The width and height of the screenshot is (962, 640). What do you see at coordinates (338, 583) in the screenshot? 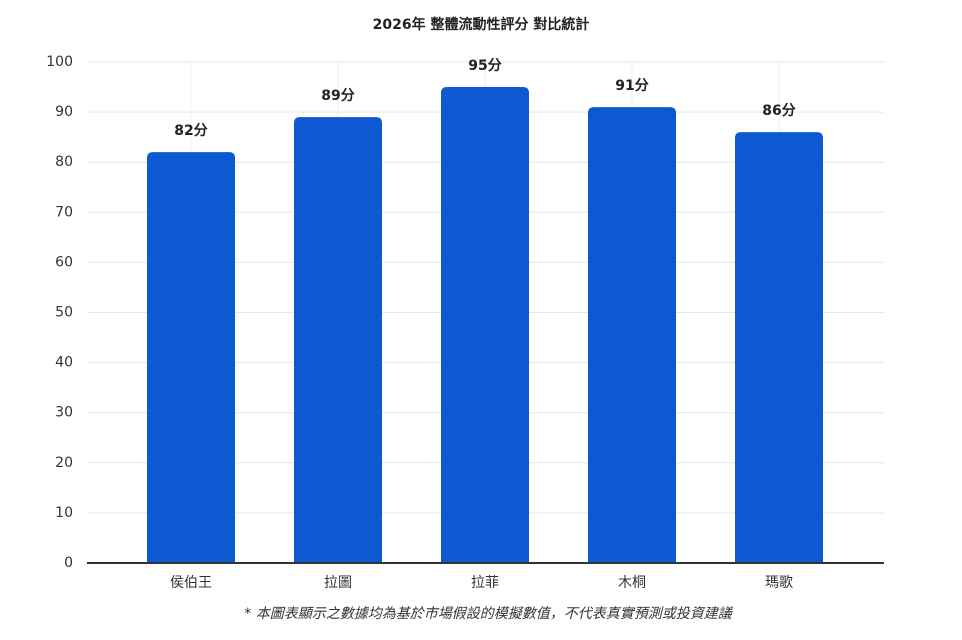
I see `x-tick-label: 拉圖` at bounding box center [338, 583].